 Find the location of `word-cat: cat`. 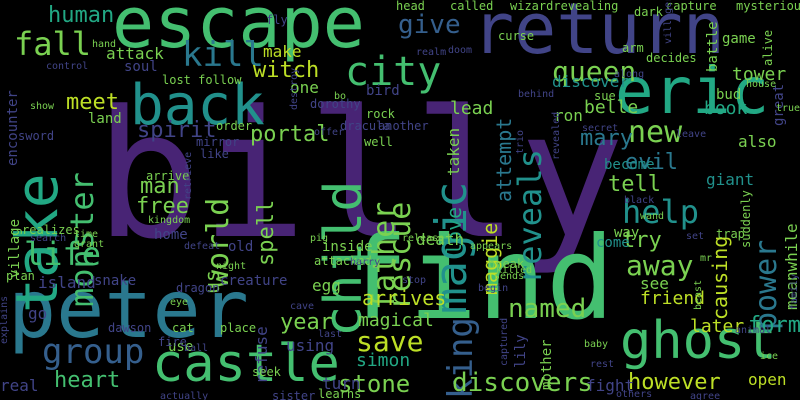

word-cat: cat is located at coordinates (183, 328).